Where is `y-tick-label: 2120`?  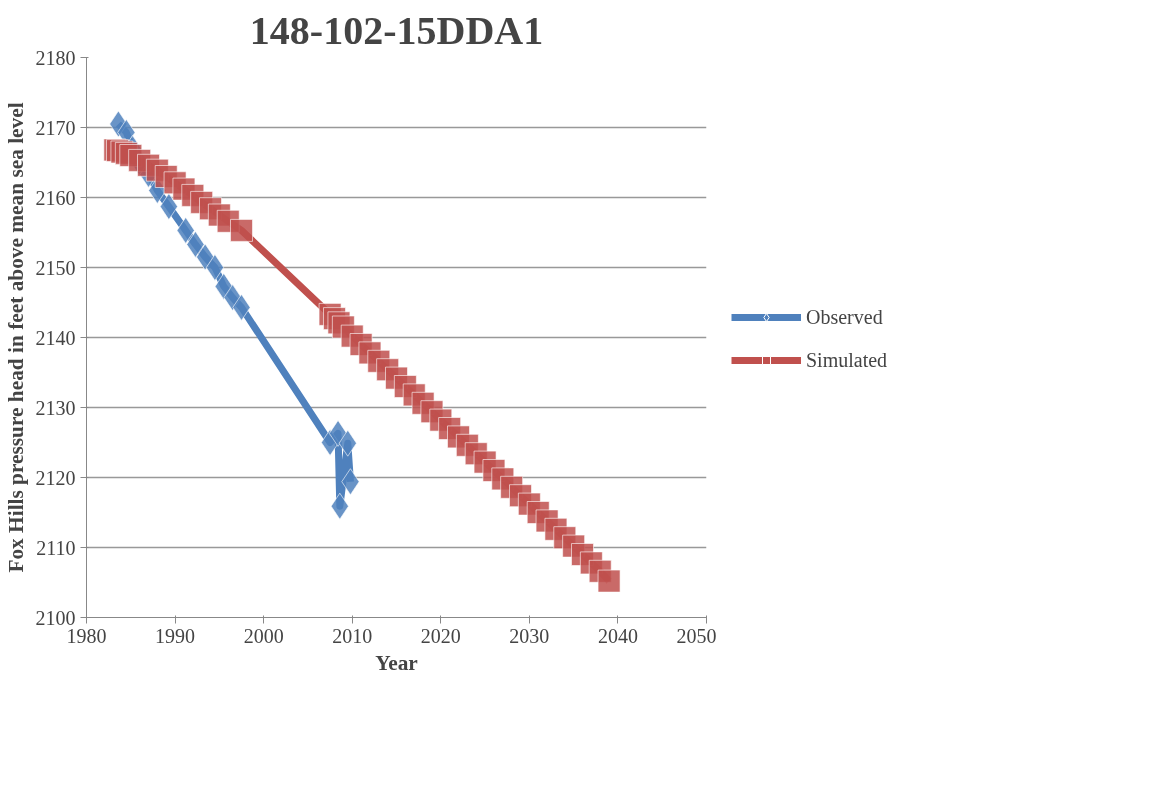 y-tick-label: 2120 is located at coordinates (55, 477).